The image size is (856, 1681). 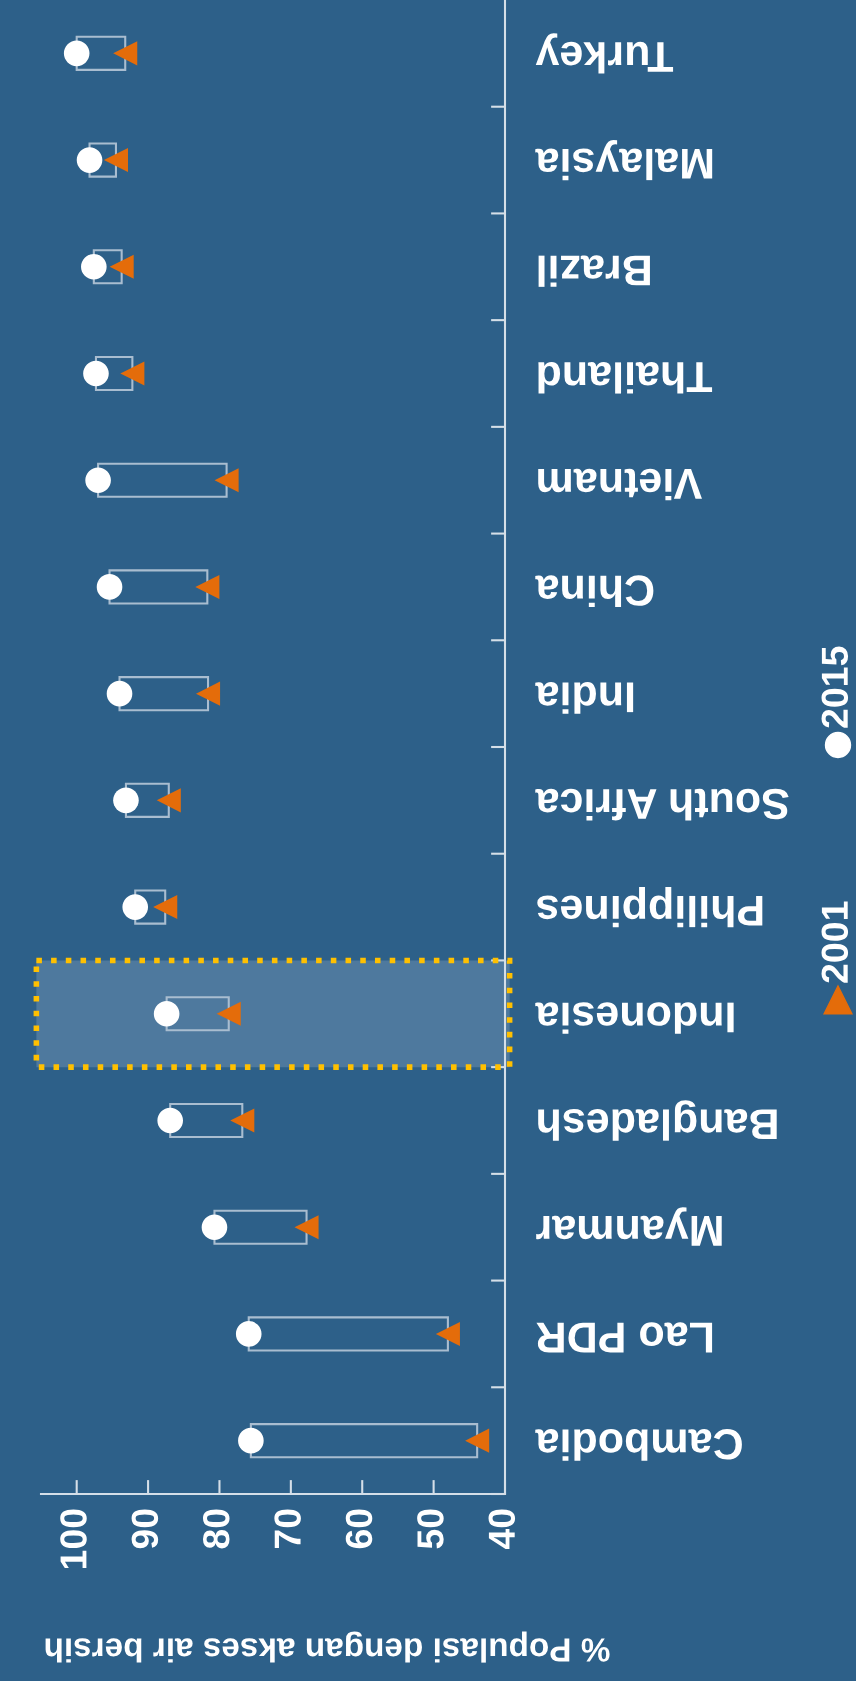 What do you see at coordinates (624, 160) in the screenshot?
I see `y-tick-label: Malaysia` at bounding box center [624, 160].